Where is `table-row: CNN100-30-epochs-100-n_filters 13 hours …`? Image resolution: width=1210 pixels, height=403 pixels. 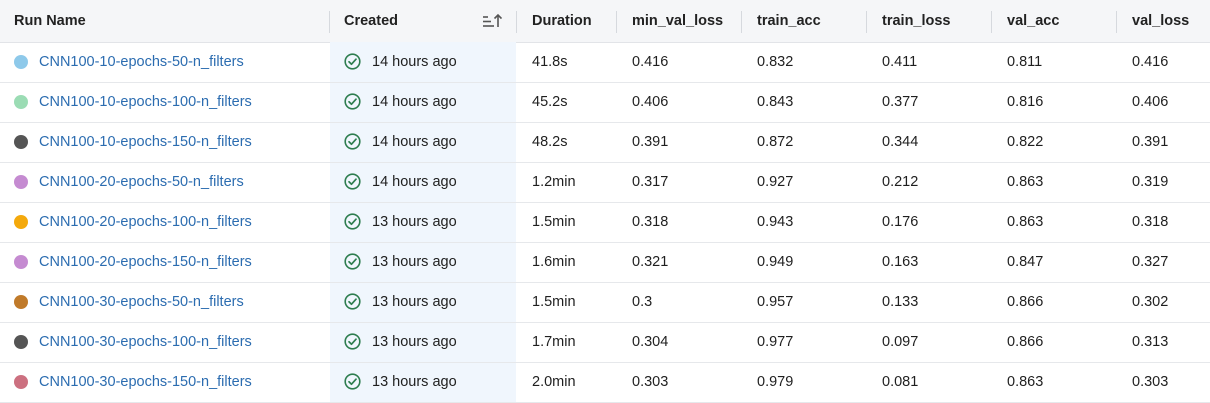 table-row: CNN100-30-epochs-100-n_filters 13 hours … is located at coordinates (605, 342).